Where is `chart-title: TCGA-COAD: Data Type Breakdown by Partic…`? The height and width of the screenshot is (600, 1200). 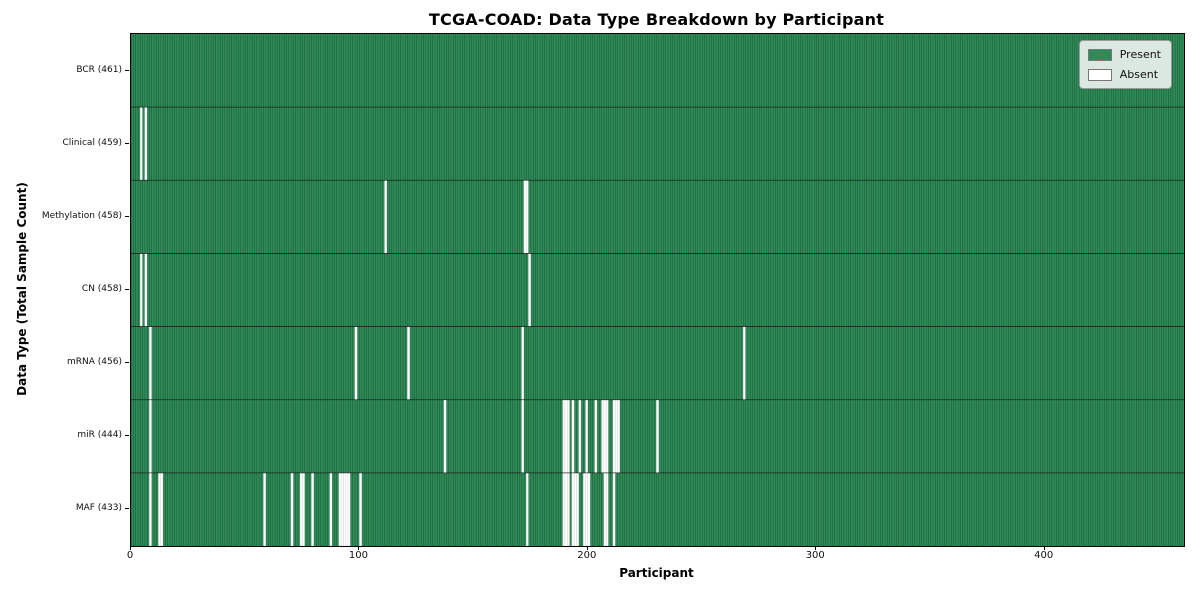 chart-title: TCGA-COAD: Data Type Breakdown by Partic… is located at coordinates (656, 19).